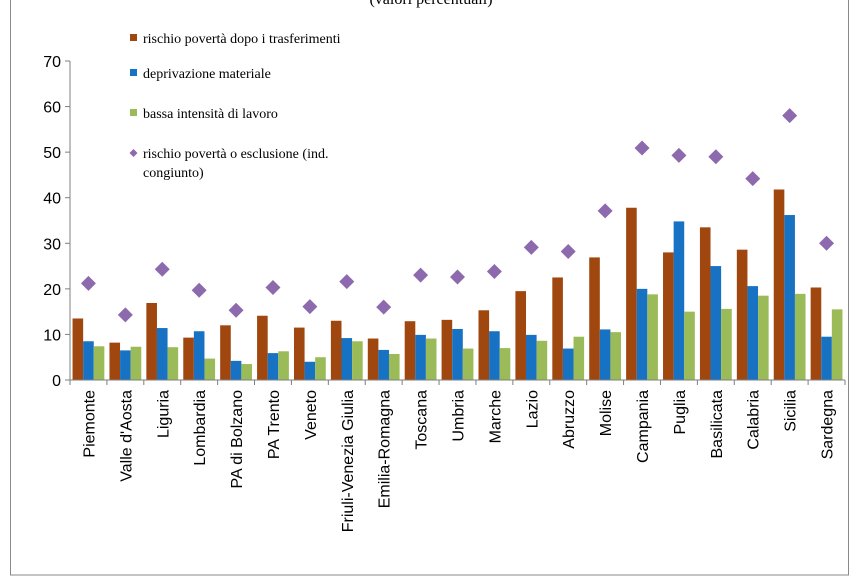  What do you see at coordinates (200, 428) in the screenshot?
I see `x-tick-label: Lombardia` at bounding box center [200, 428].